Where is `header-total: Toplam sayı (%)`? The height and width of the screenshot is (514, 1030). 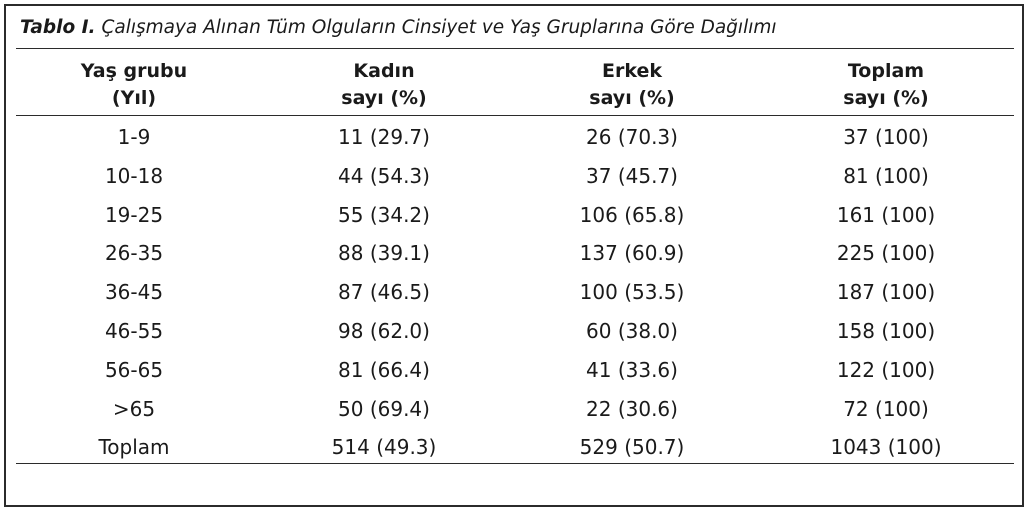
header-total: Toplam sayı (%) is located at coordinates (886, 85).